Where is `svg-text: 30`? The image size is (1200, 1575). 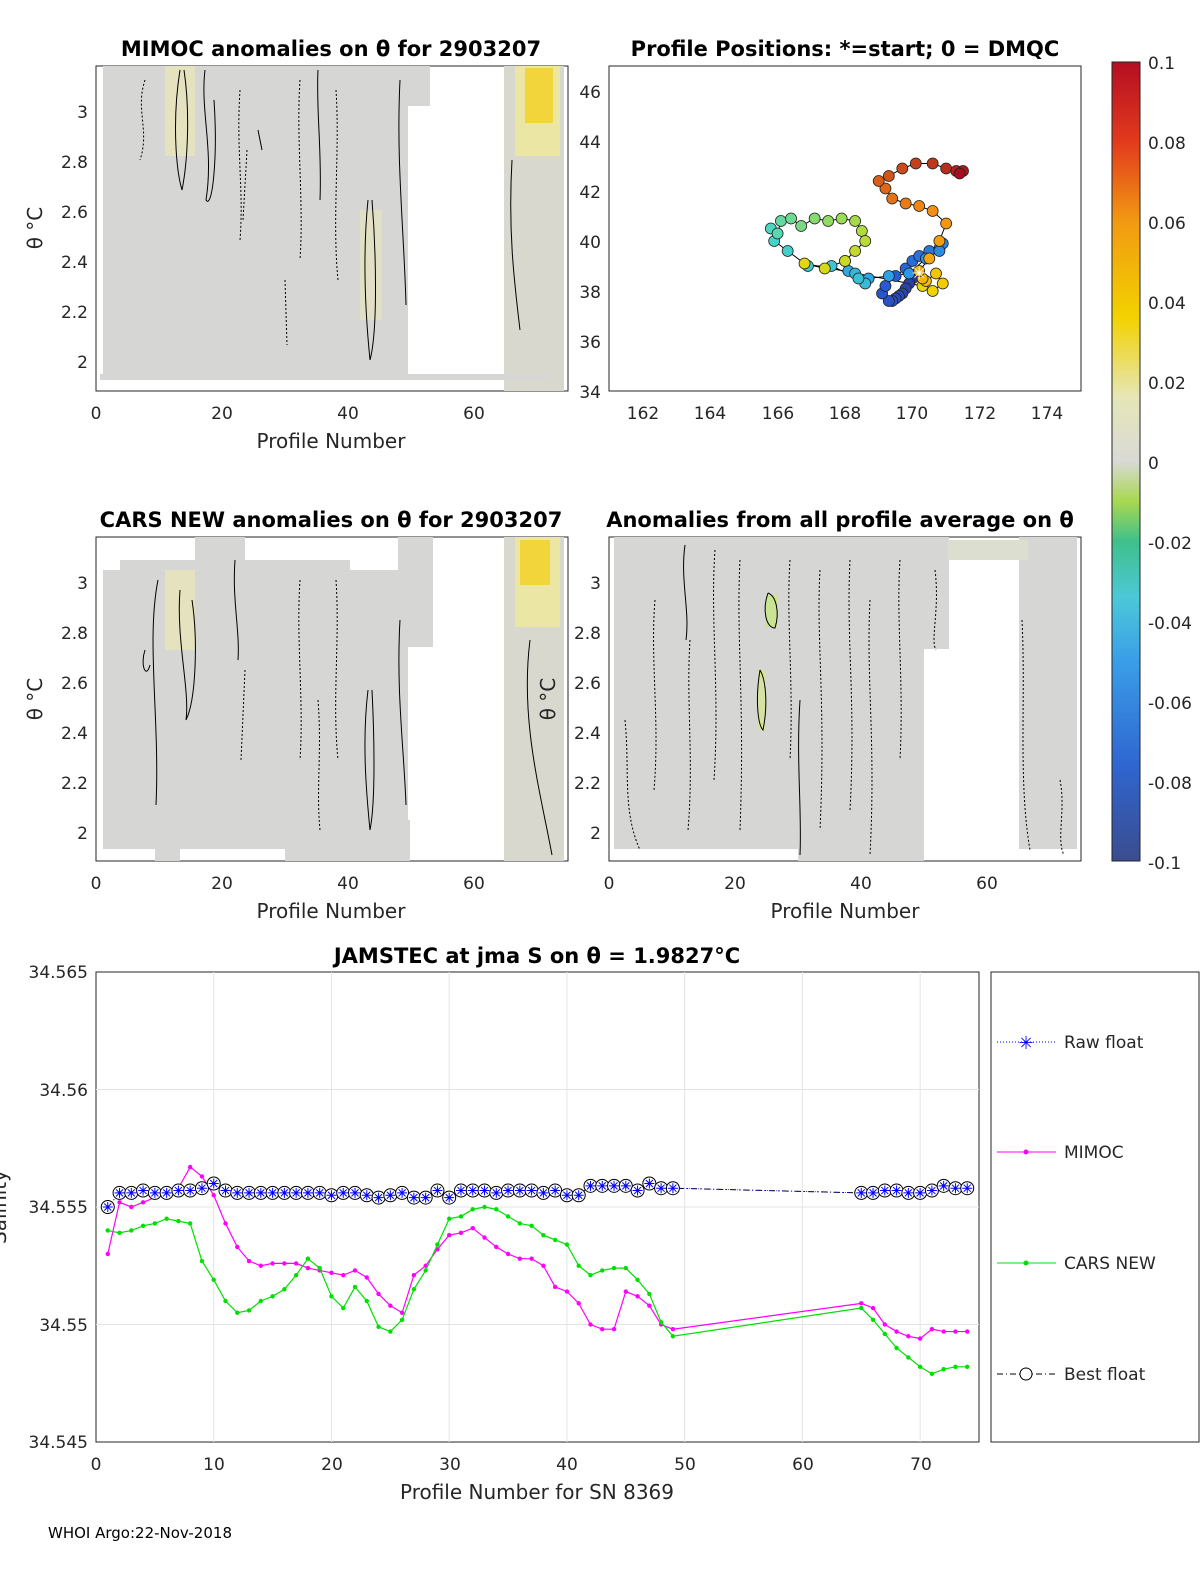 svg-text: 30 is located at coordinates (450, 1465).